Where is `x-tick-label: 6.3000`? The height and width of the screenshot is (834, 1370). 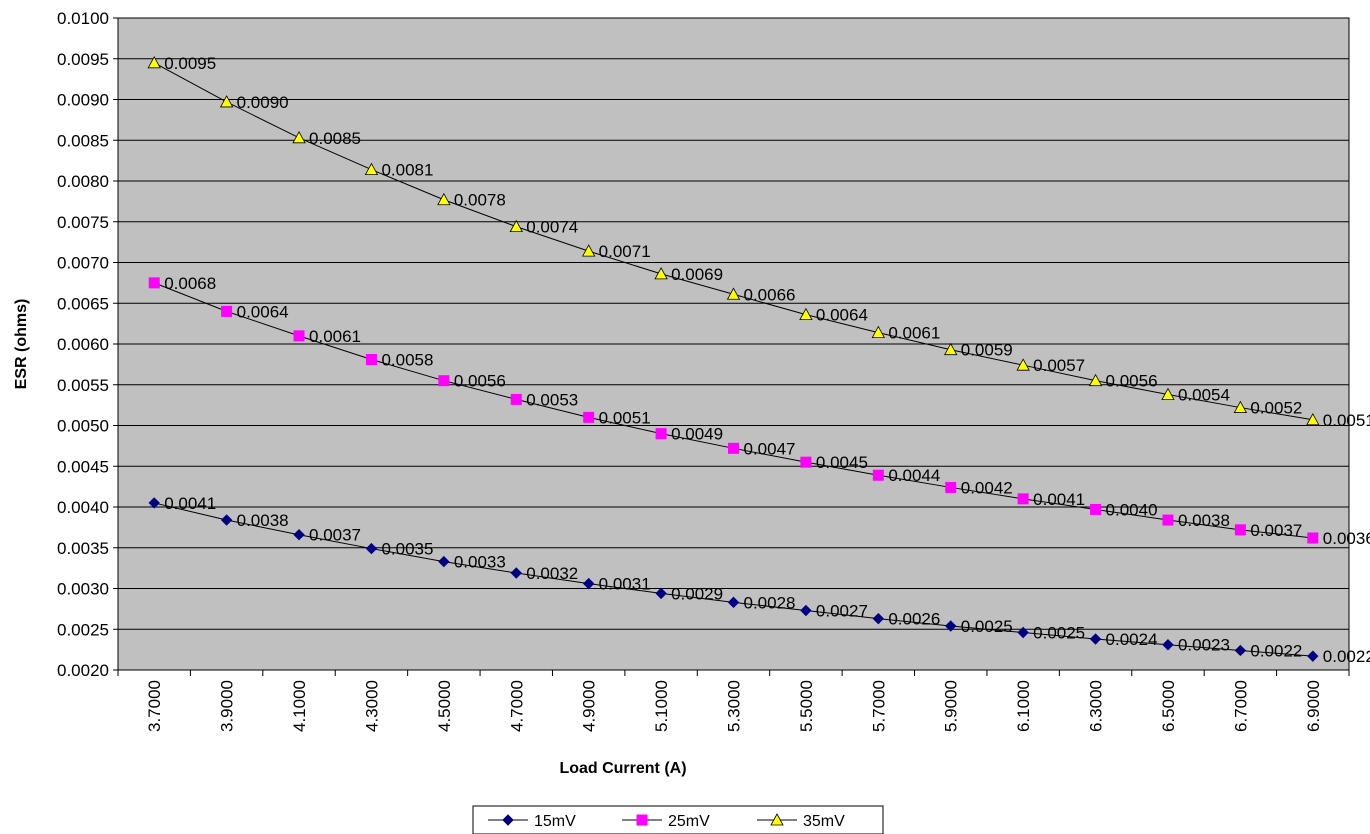
x-tick-label: 6.3000 is located at coordinates (1096, 706).